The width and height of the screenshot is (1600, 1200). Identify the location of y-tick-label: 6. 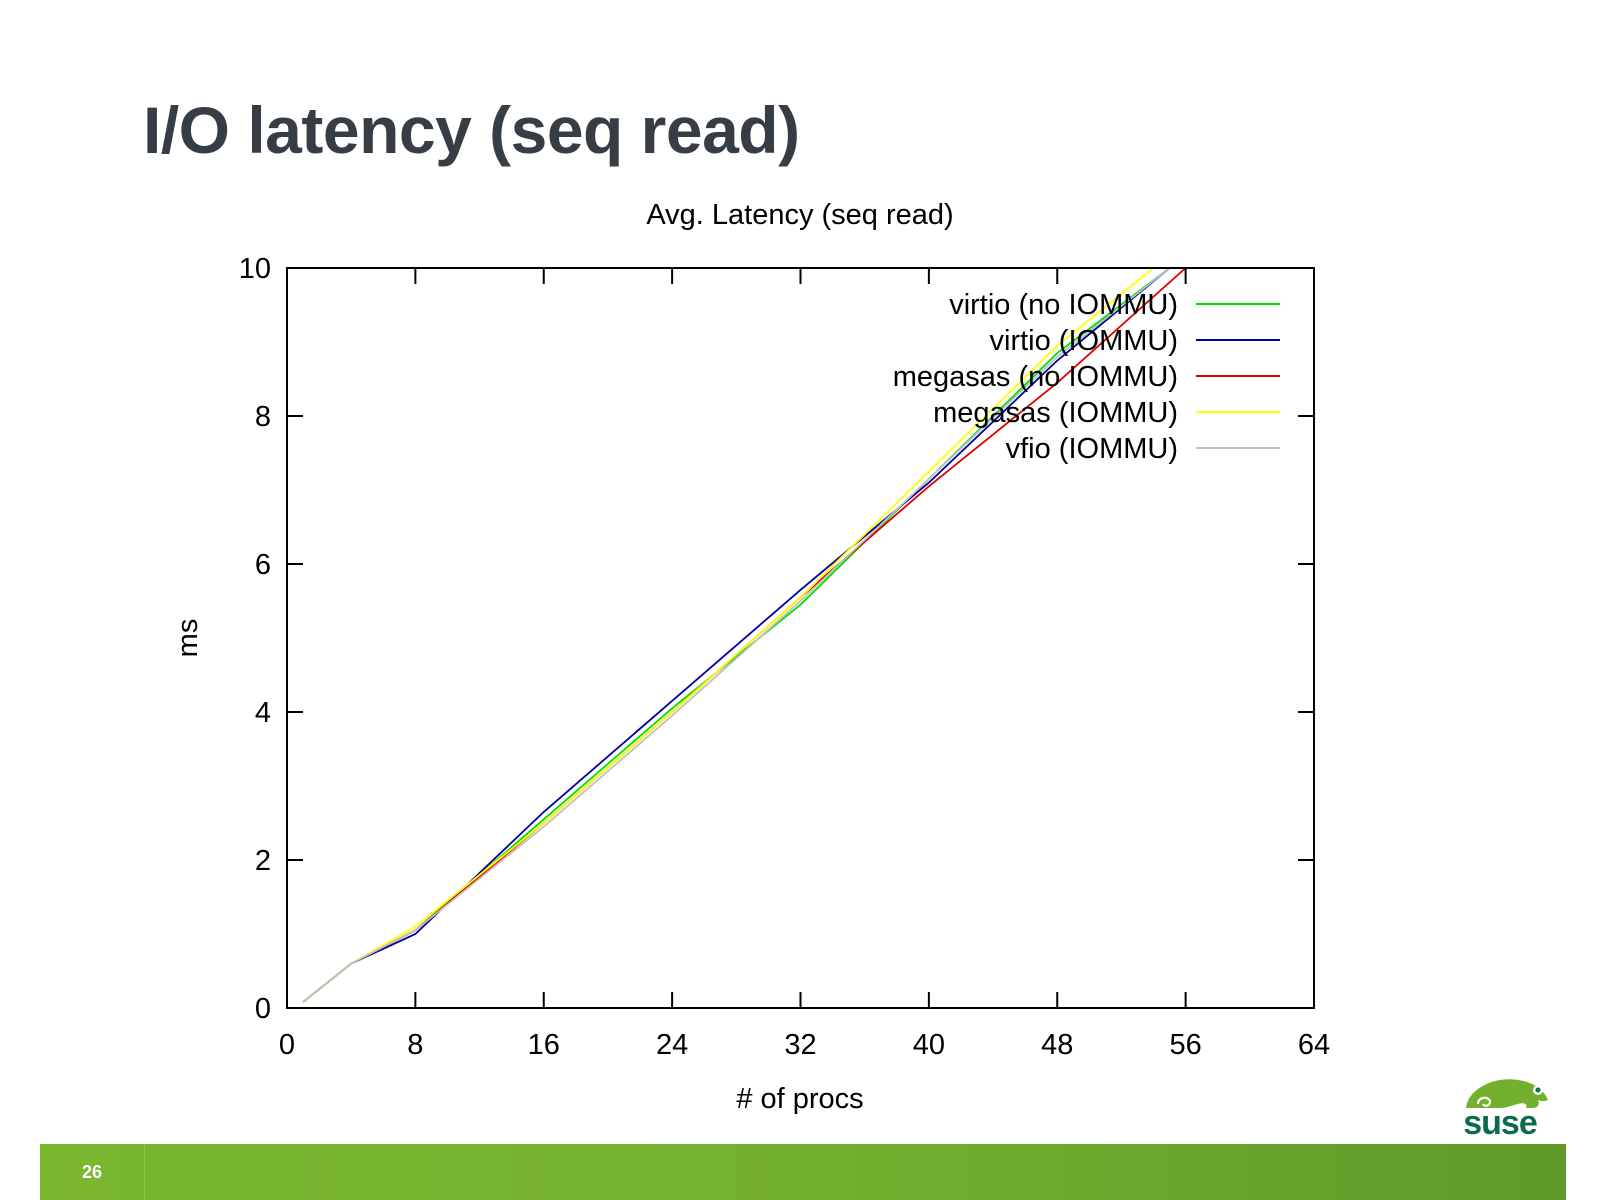
(263, 565).